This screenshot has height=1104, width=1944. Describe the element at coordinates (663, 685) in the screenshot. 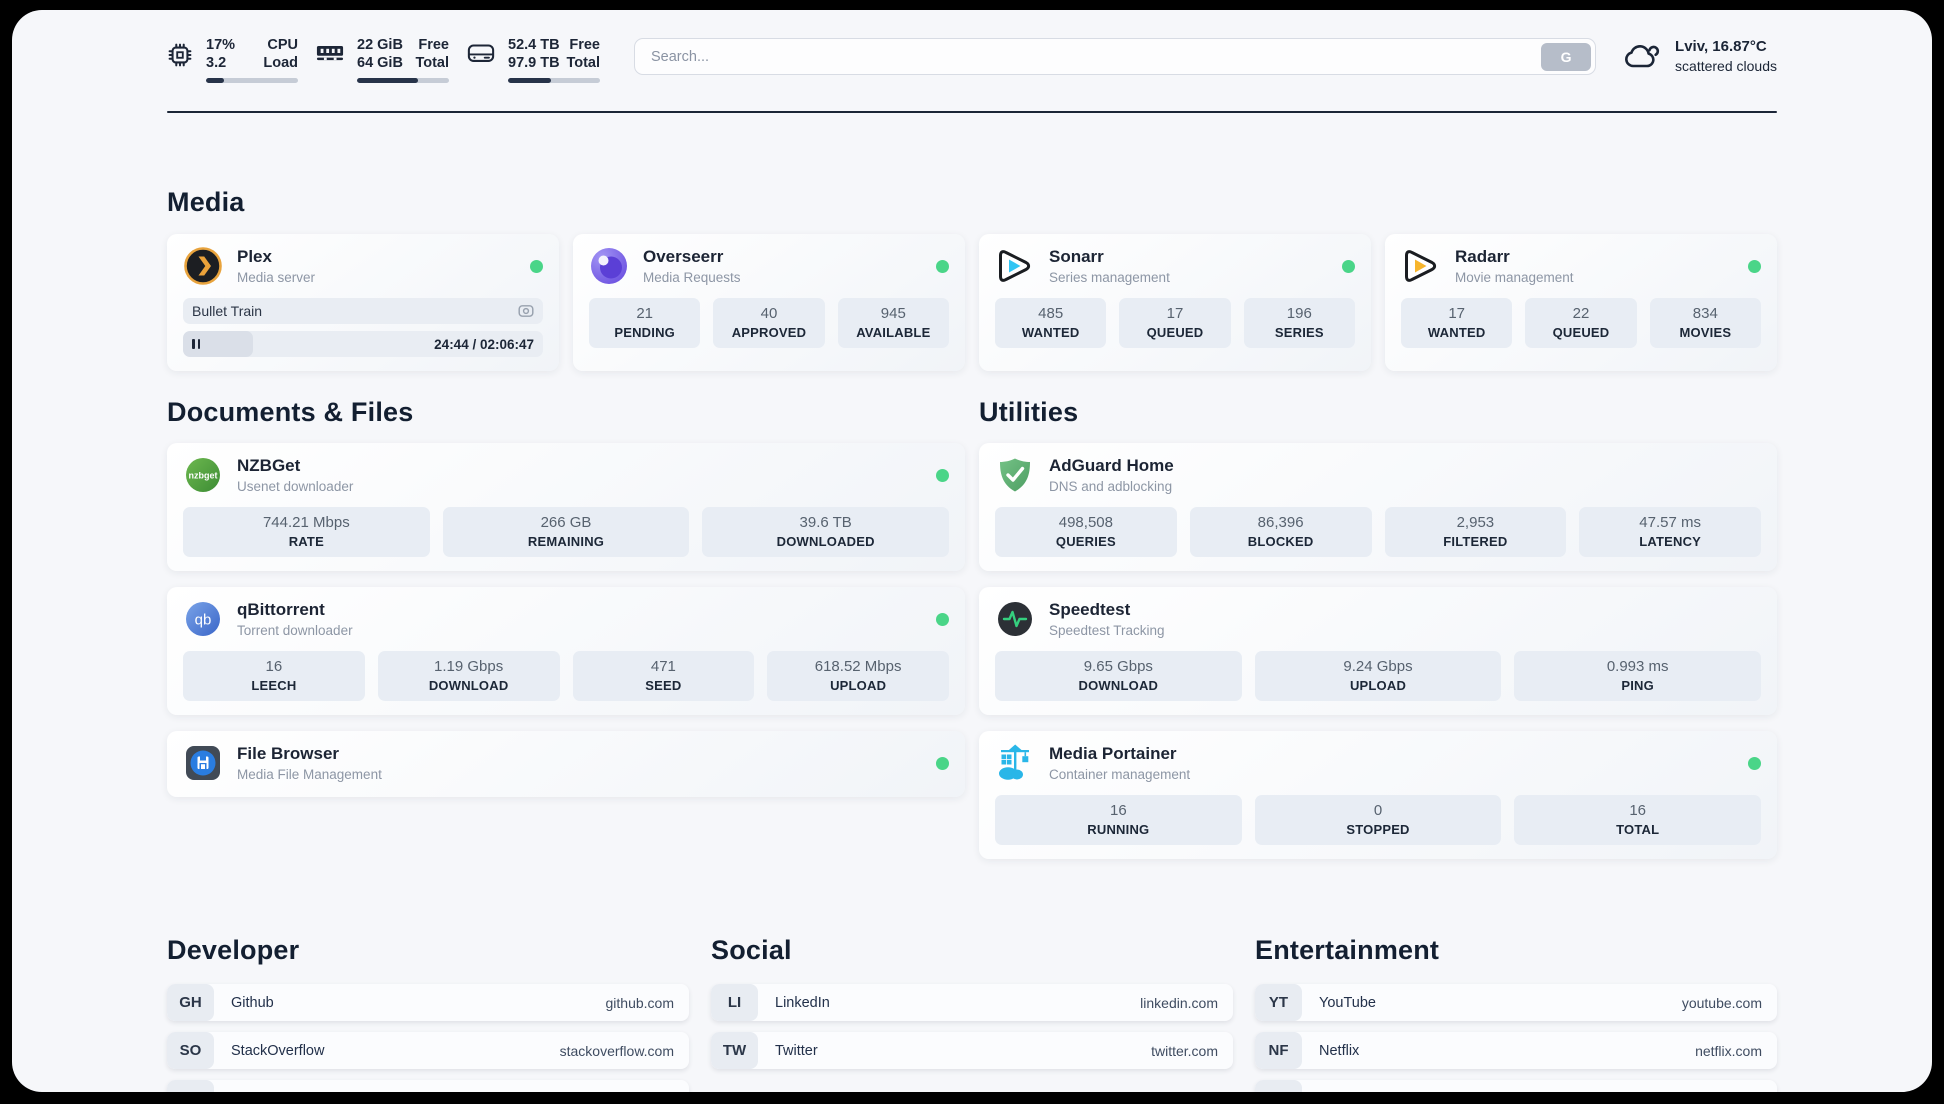

I see `stat-label: SEED` at that location.